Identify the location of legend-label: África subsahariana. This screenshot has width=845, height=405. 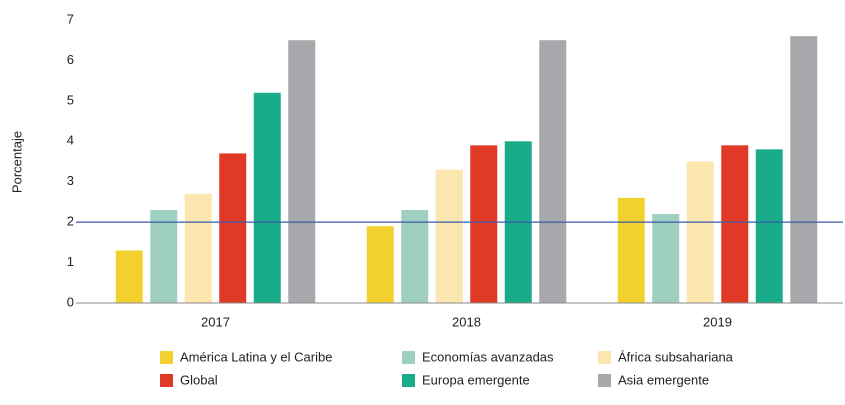
(676, 356).